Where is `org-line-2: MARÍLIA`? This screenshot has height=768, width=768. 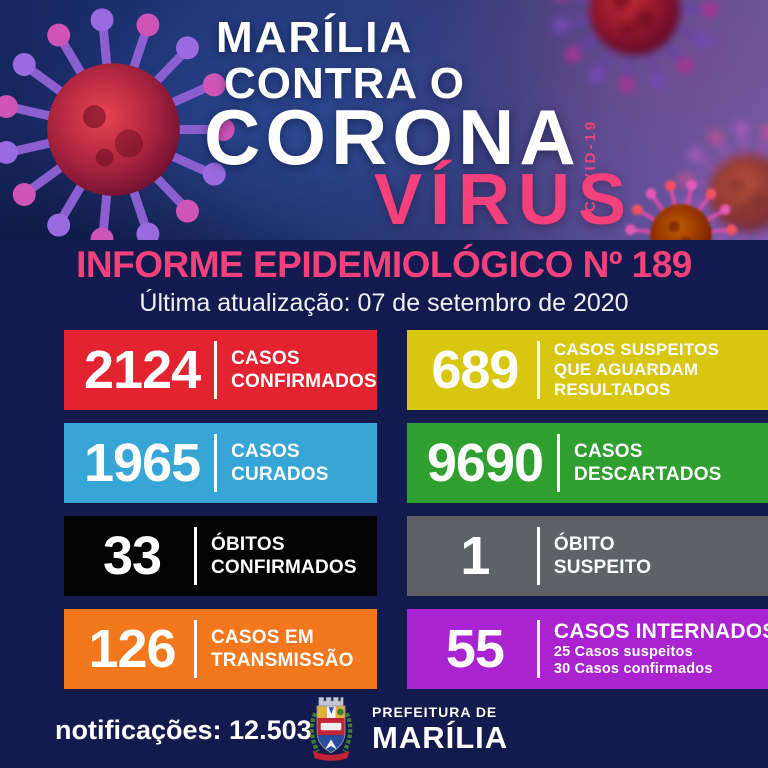 org-line-2: MARÍLIA is located at coordinates (440, 737).